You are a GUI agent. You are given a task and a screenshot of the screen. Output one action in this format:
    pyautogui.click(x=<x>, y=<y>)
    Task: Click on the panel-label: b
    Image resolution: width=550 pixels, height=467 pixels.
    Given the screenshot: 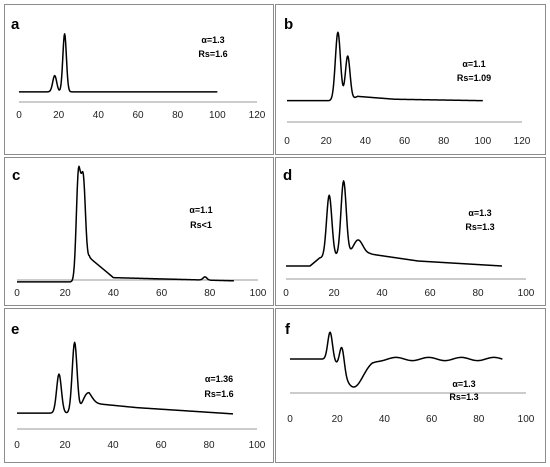 What is the action you would take?
    pyautogui.click(x=288, y=24)
    